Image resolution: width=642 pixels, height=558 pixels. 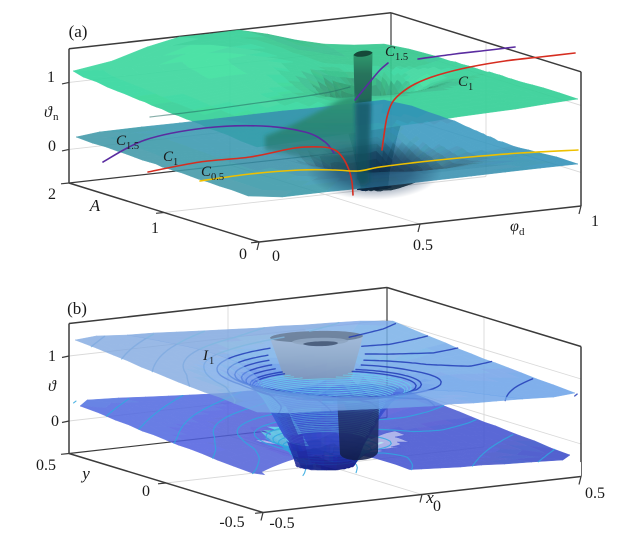 What do you see at coordinates (205, 356) in the screenshot?
I see `svg-text: I` at bounding box center [205, 356].